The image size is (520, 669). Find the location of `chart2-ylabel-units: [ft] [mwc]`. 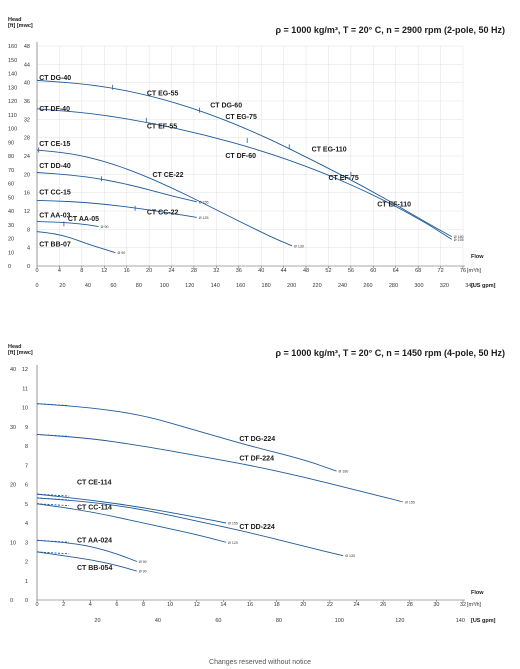

chart2-ylabel-units: [ft] [mwc] is located at coordinates (20, 353).